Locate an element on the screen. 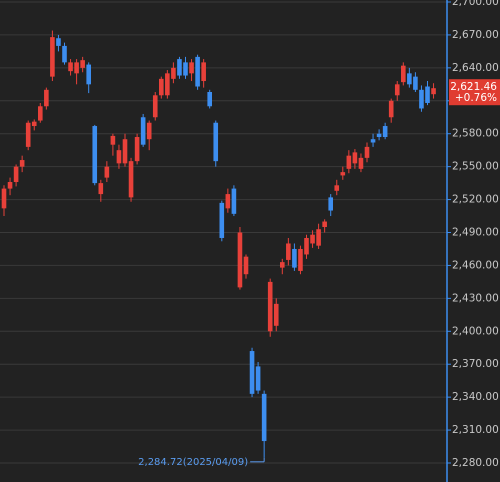 The image size is (500, 482). y-tick-label: 2,550.00 is located at coordinates (475, 167).